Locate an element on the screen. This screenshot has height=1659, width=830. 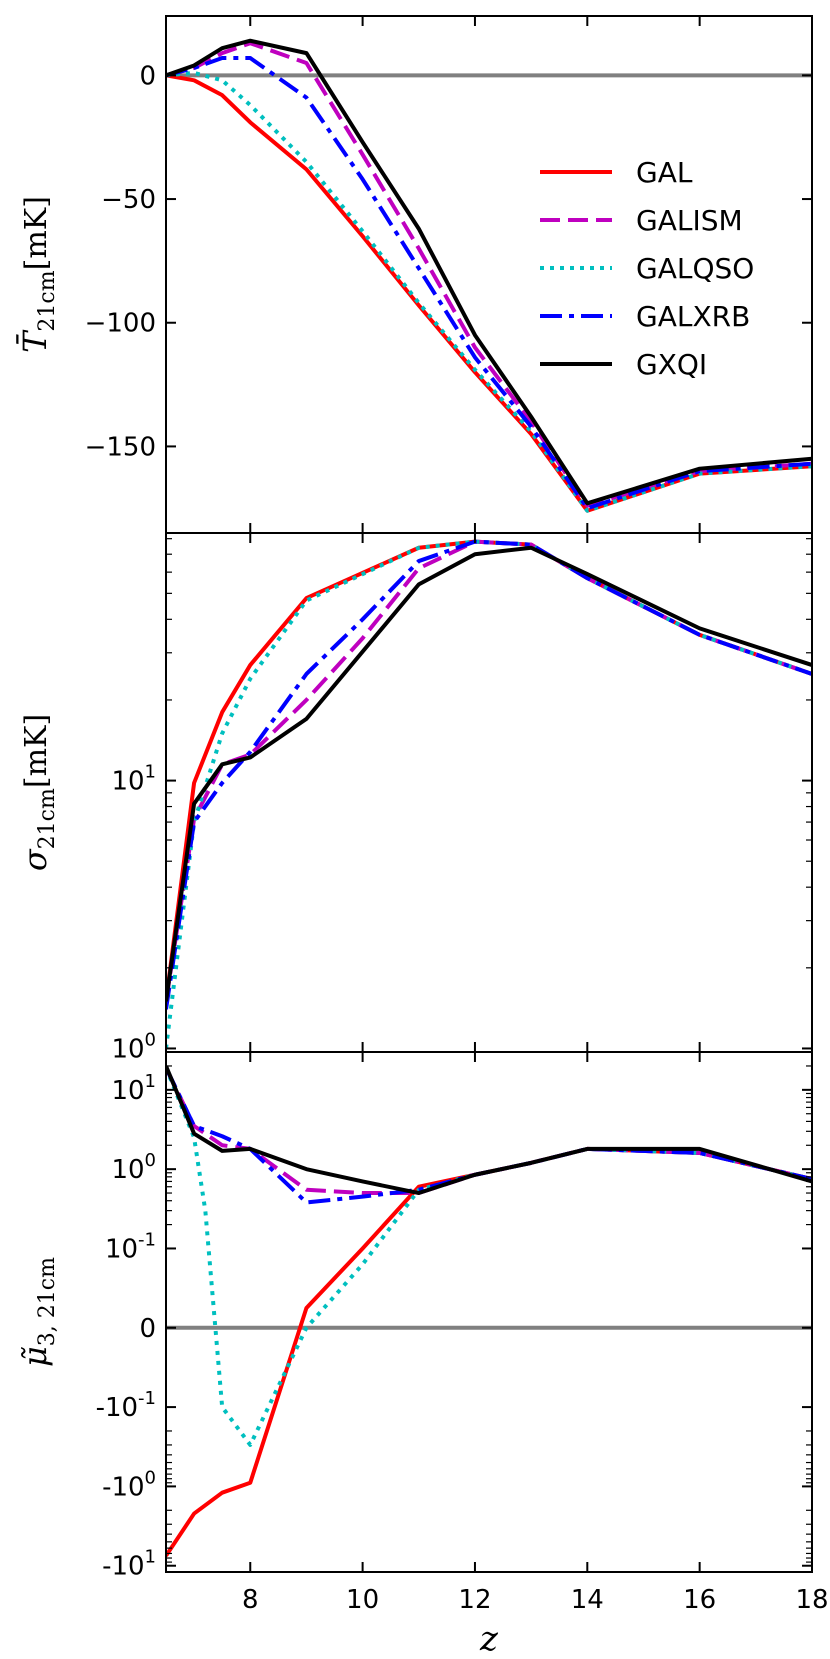
y-tick-label: −50 is located at coordinates (128, 200).